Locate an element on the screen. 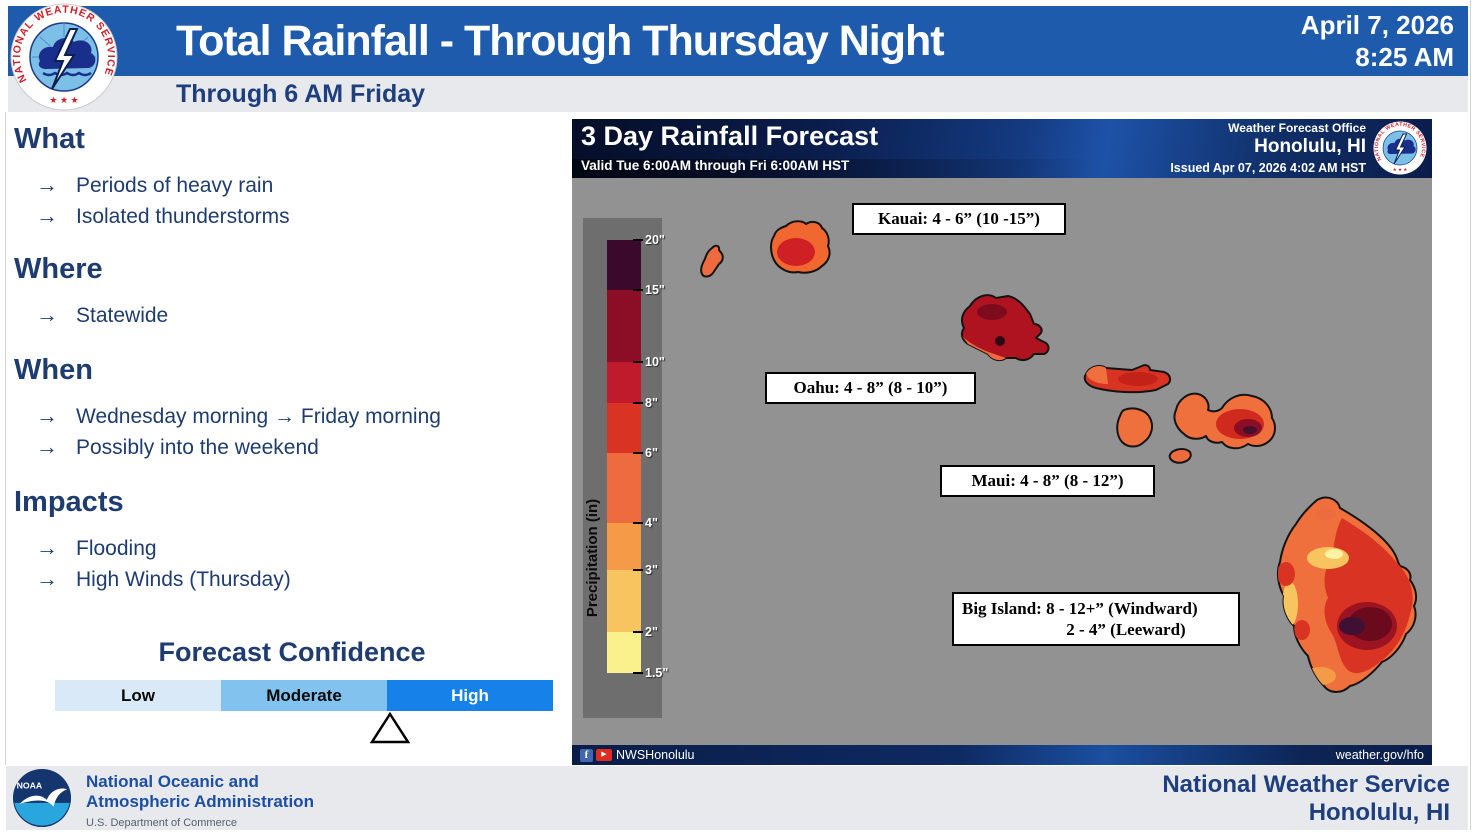 The height and width of the screenshot is (835, 1477). facebook-icon: f is located at coordinates (586, 755).